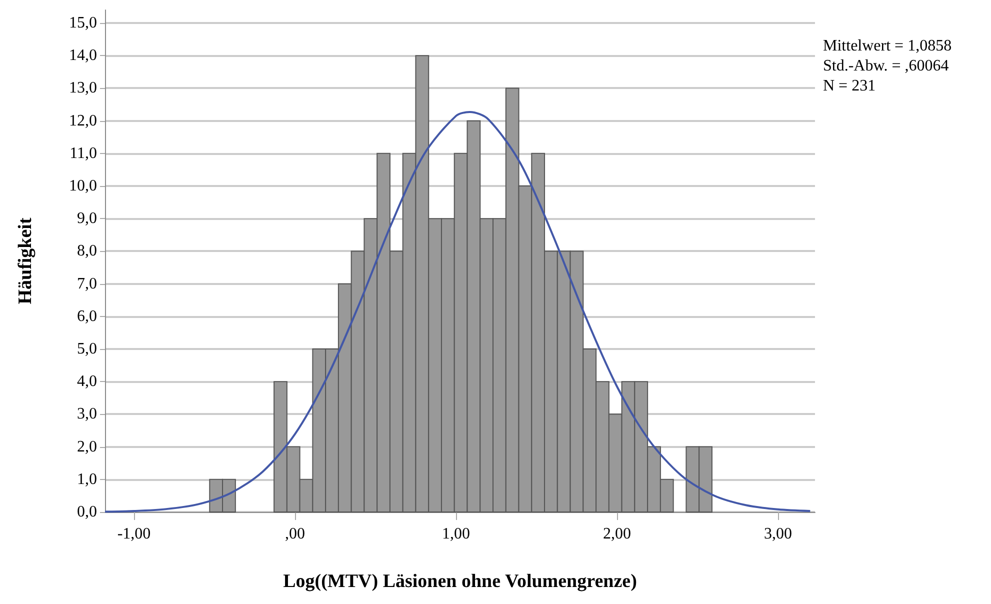  Describe the element at coordinates (460, 581) in the screenshot. I see `x-axis-title: Log((MTV) Läsionen ohne Volumengrenze)` at that location.